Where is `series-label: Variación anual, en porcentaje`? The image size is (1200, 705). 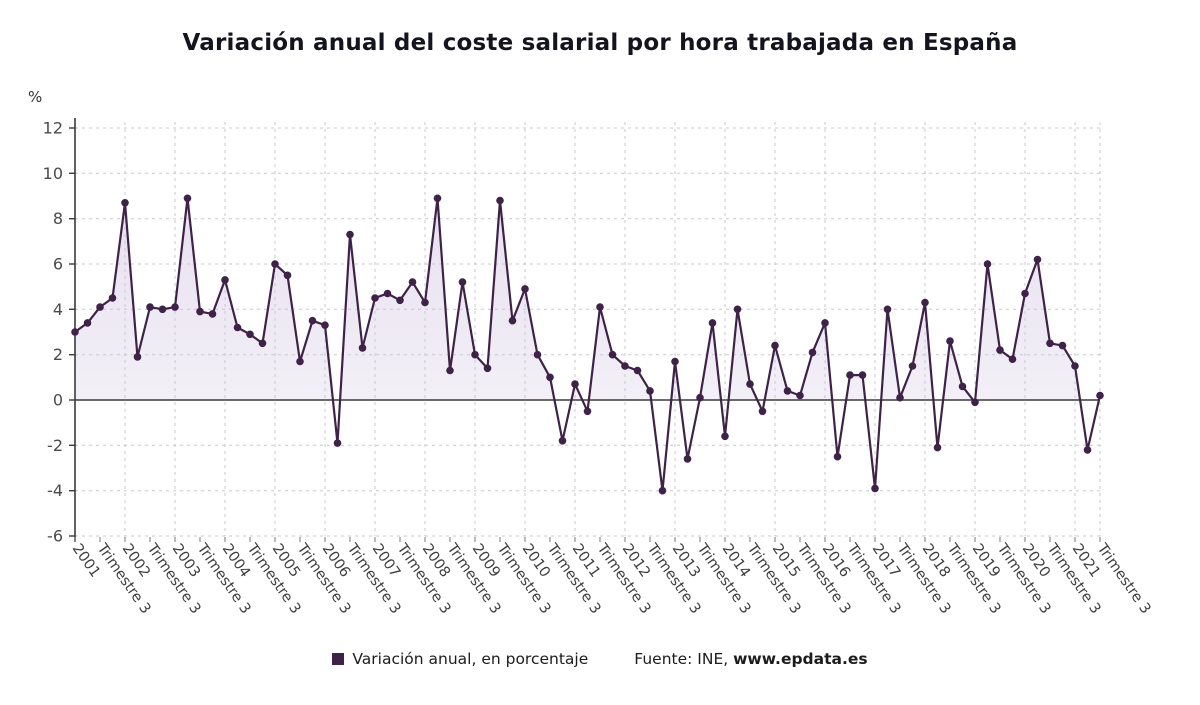
series-label: Variación anual, en porcentaje is located at coordinates (470, 659).